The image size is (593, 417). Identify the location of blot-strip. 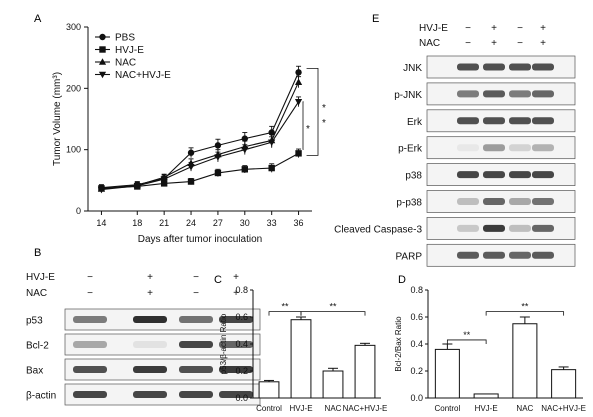
(501, 148).